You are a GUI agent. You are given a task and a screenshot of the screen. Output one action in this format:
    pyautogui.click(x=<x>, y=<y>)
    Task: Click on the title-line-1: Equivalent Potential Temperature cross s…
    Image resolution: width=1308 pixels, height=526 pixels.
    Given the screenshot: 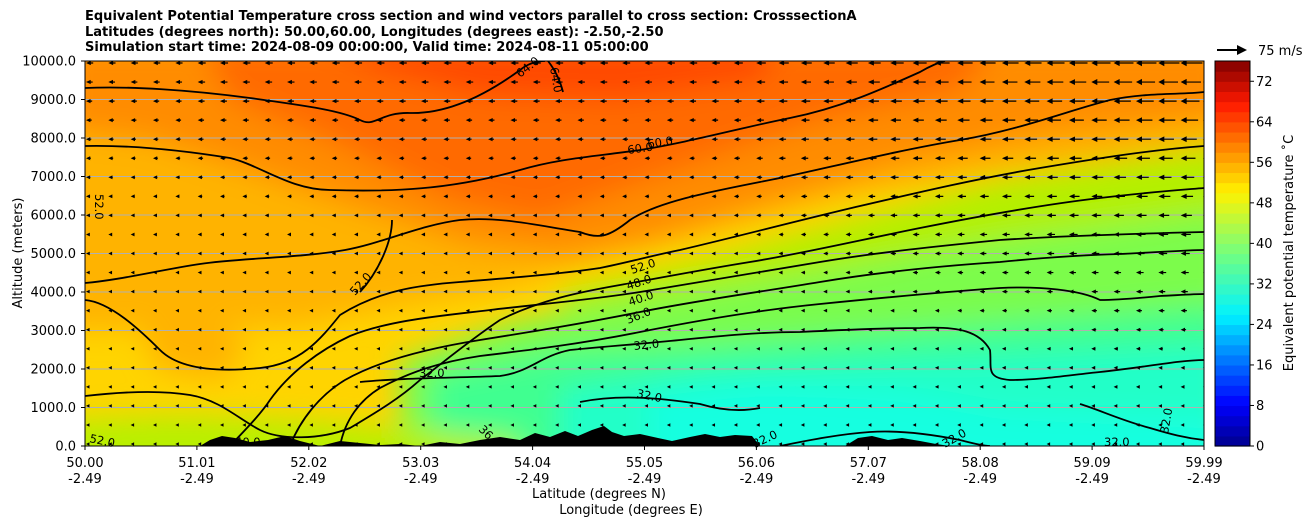 What is the action you would take?
    pyautogui.click(x=471, y=16)
    